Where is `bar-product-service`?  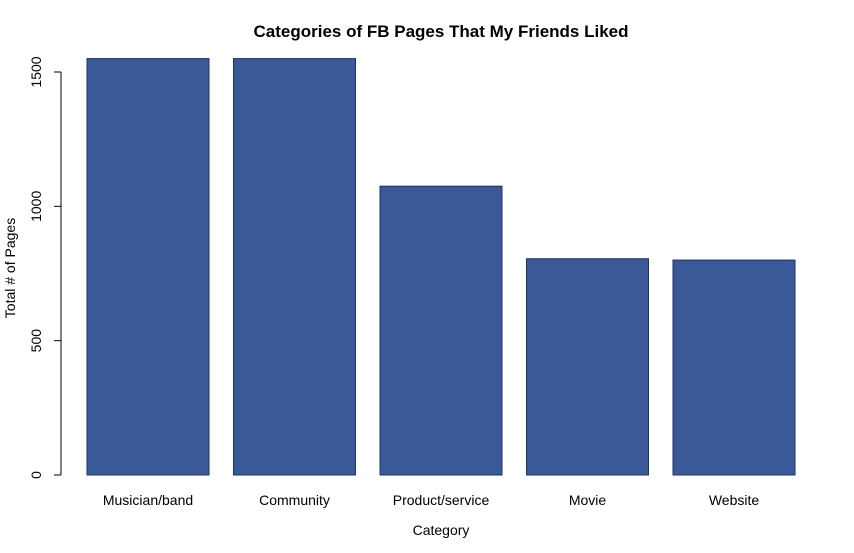
bar-product-service is located at coordinates (441, 330).